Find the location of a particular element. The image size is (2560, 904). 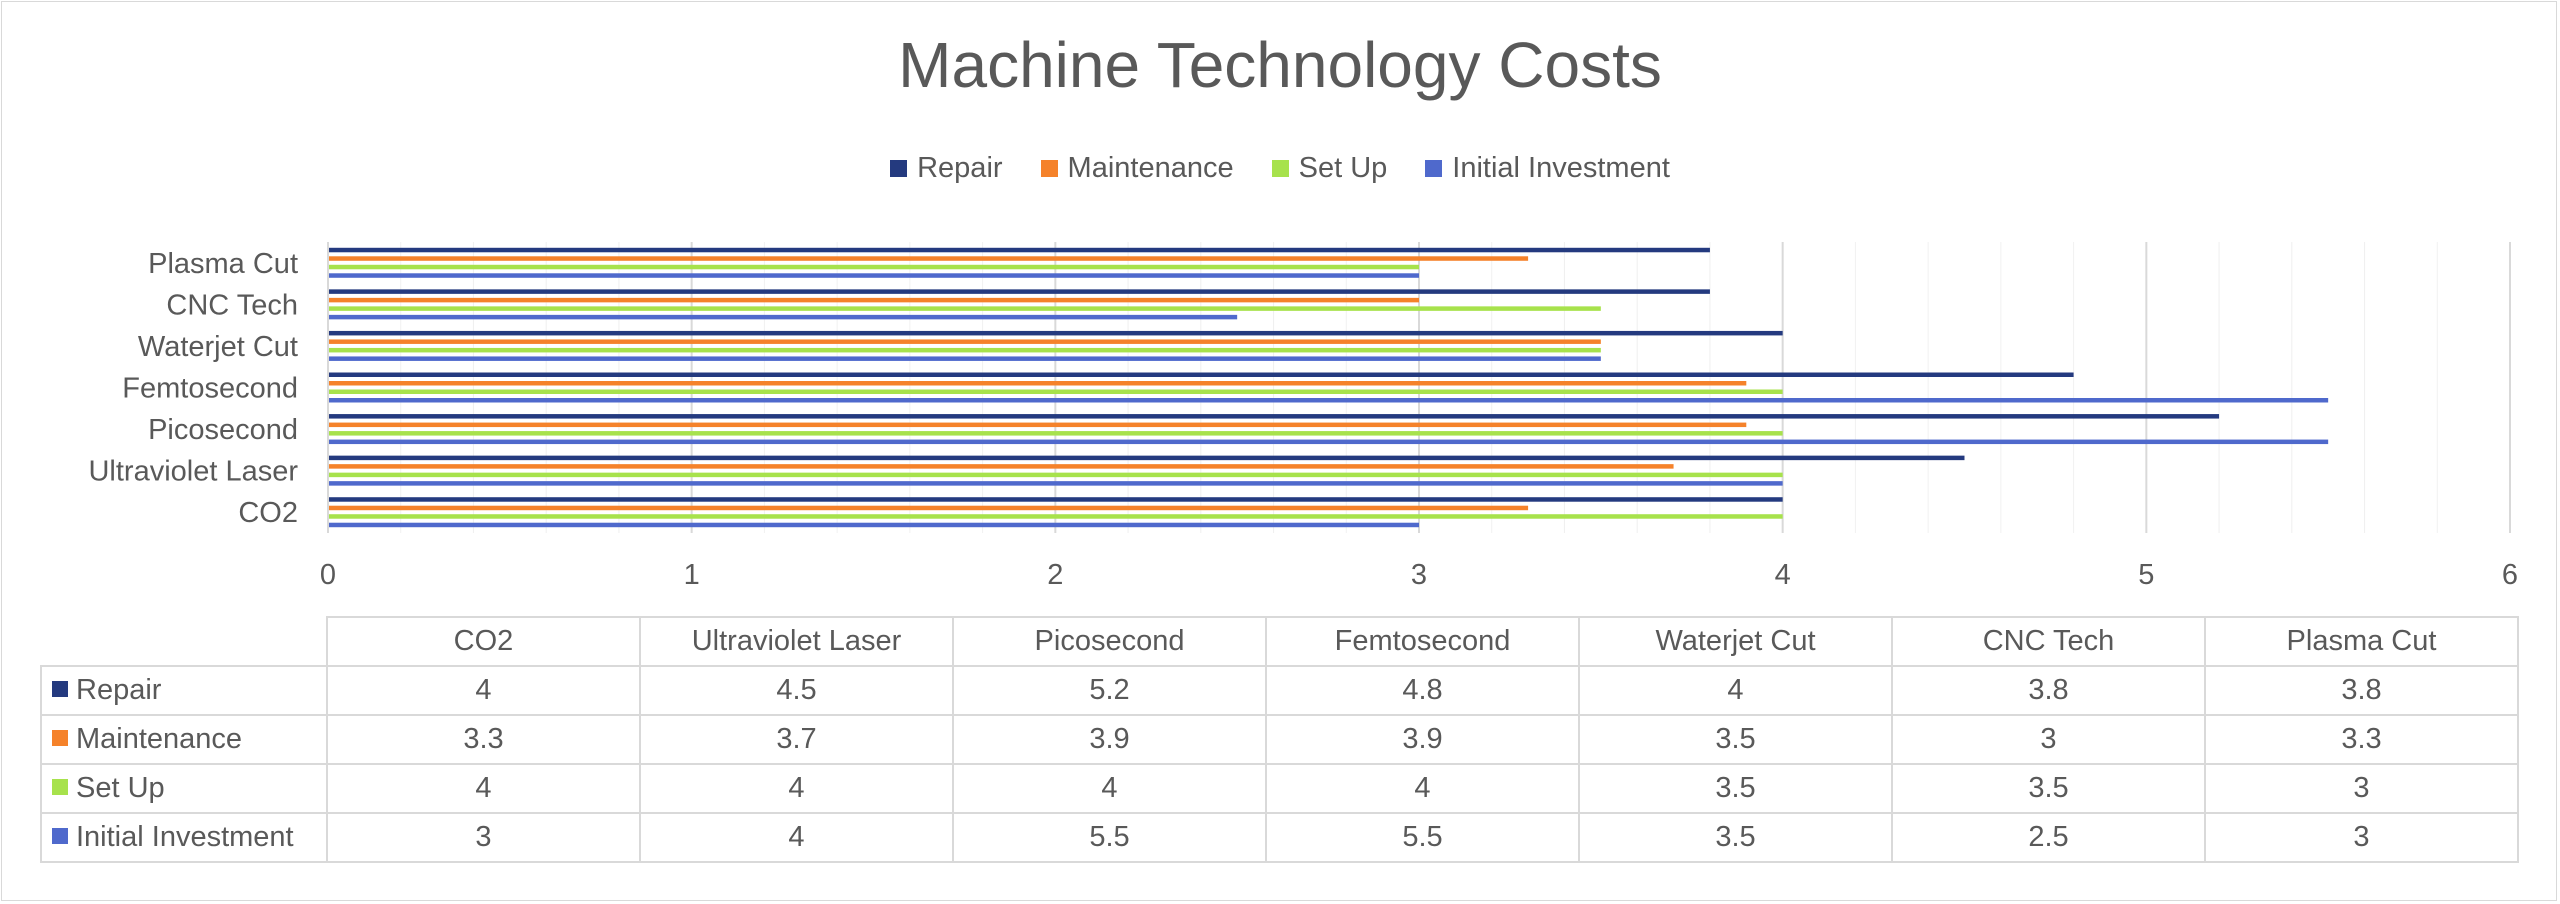

bar-maintenance-femtosecond is located at coordinates (1038, 383).